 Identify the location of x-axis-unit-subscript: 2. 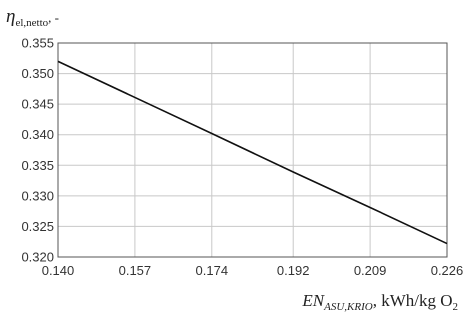
(456, 307).